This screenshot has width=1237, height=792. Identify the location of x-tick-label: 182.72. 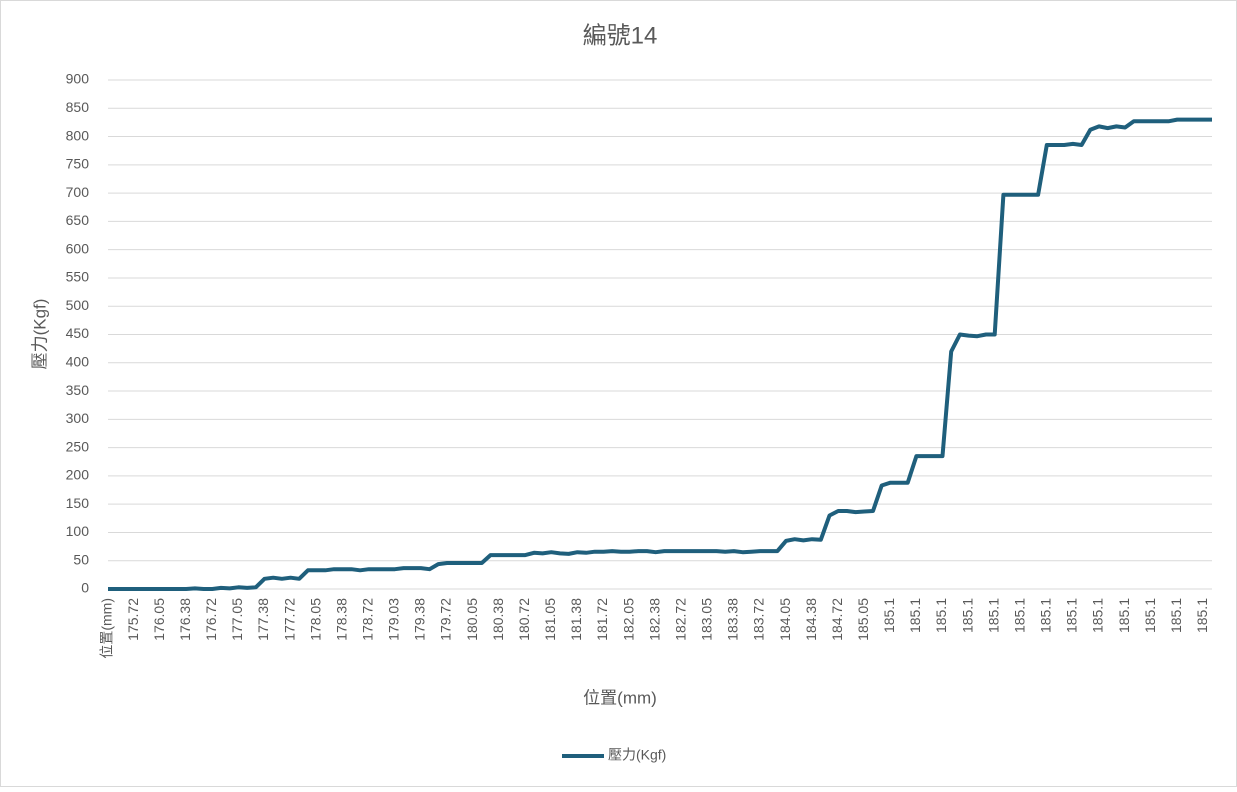
(680, 619).